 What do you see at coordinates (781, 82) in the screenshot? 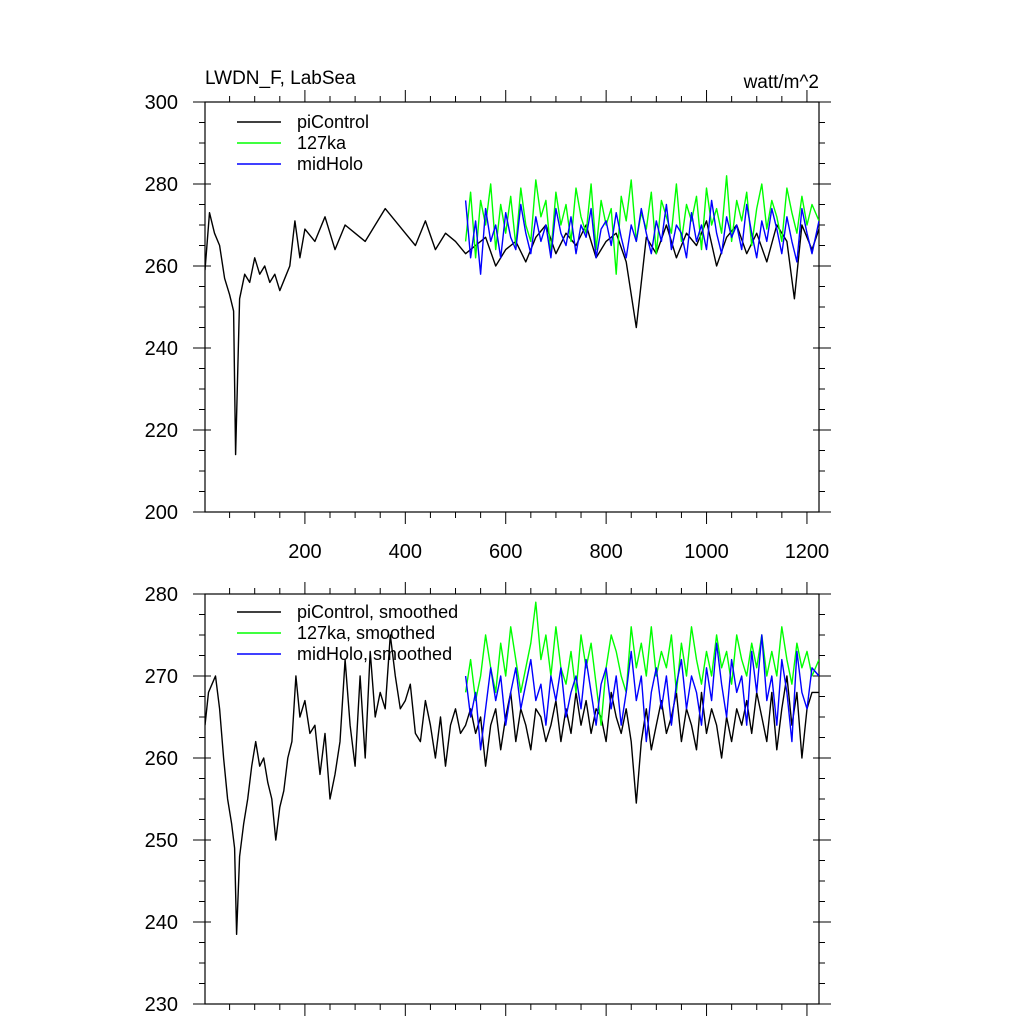
I see `chart-units: watt/m^2` at bounding box center [781, 82].